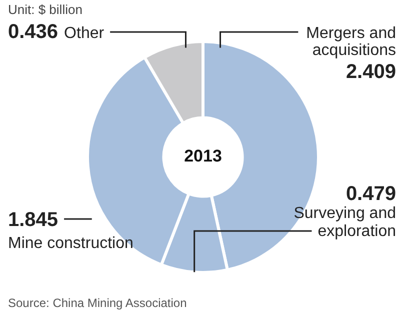  I want to click on slice-label: Mine construction, so click(71, 243).